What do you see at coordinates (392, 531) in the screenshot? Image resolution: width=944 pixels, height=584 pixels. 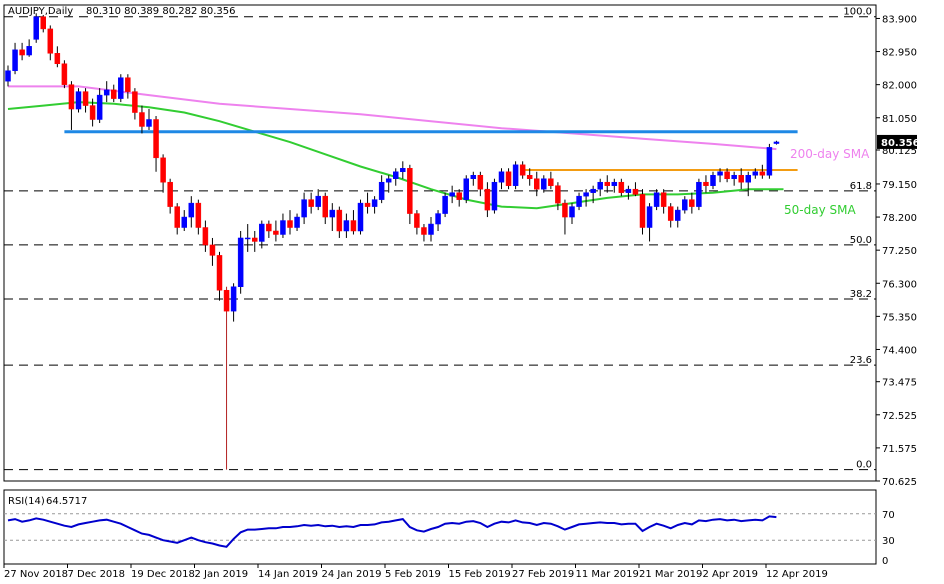 I see `rsi-line` at bounding box center [392, 531].